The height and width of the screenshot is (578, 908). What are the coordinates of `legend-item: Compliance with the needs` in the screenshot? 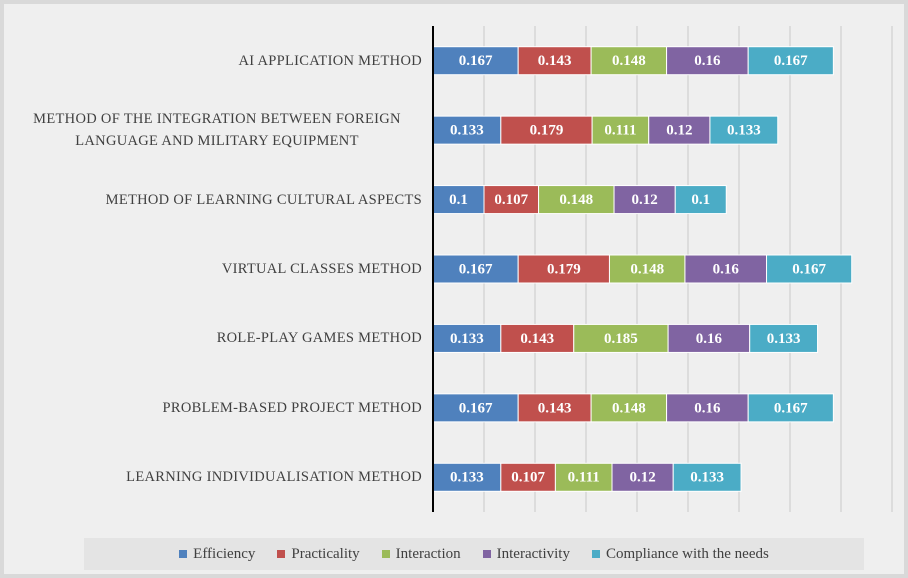 It's located at (680, 554).